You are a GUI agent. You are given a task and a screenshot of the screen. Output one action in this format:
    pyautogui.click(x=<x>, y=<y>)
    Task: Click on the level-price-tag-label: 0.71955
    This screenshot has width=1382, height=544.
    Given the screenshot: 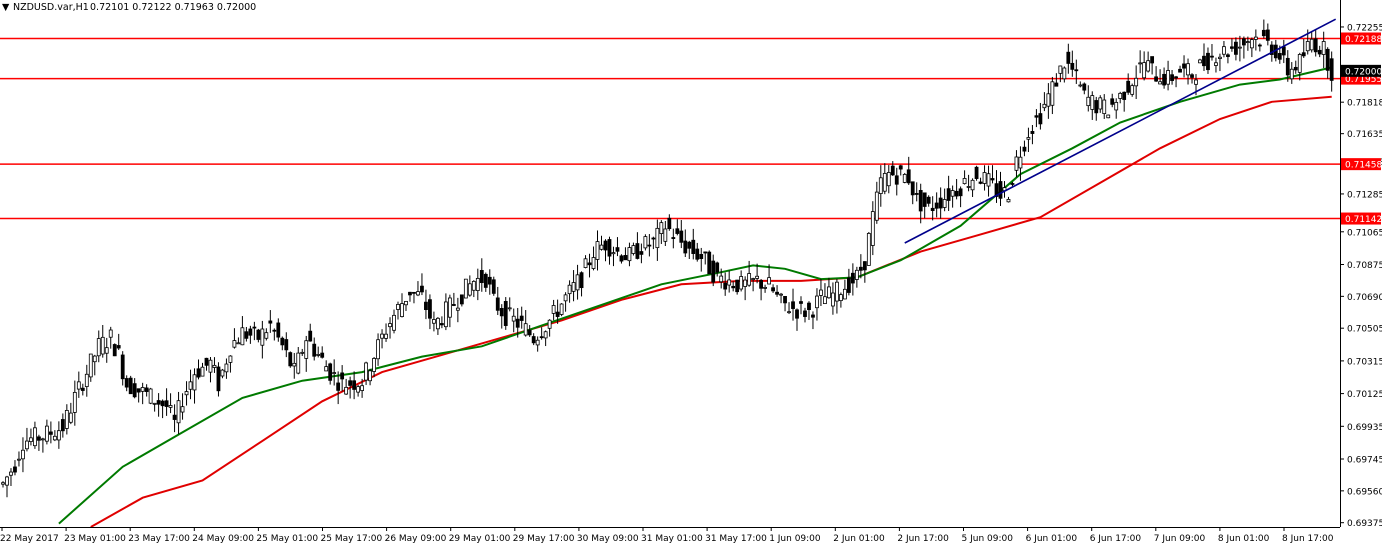 What is the action you would take?
    pyautogui.click(x=1363, y=80)
    